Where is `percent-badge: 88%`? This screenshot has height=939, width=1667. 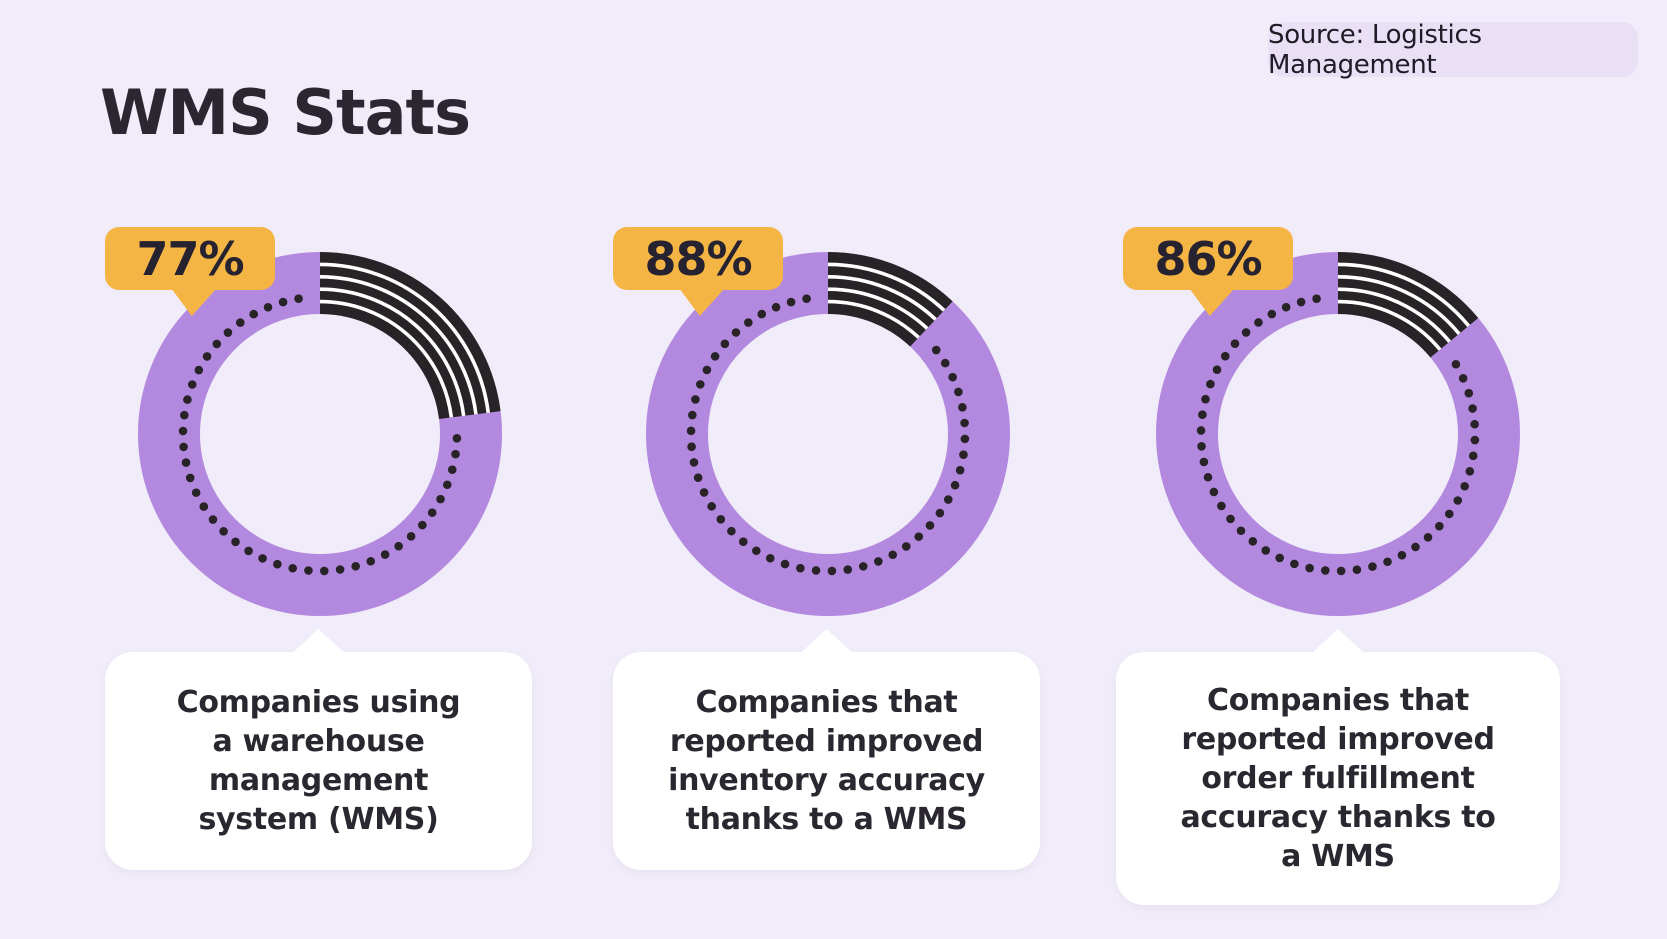 percent-badge: 88% is located at coordinates (698, 271).